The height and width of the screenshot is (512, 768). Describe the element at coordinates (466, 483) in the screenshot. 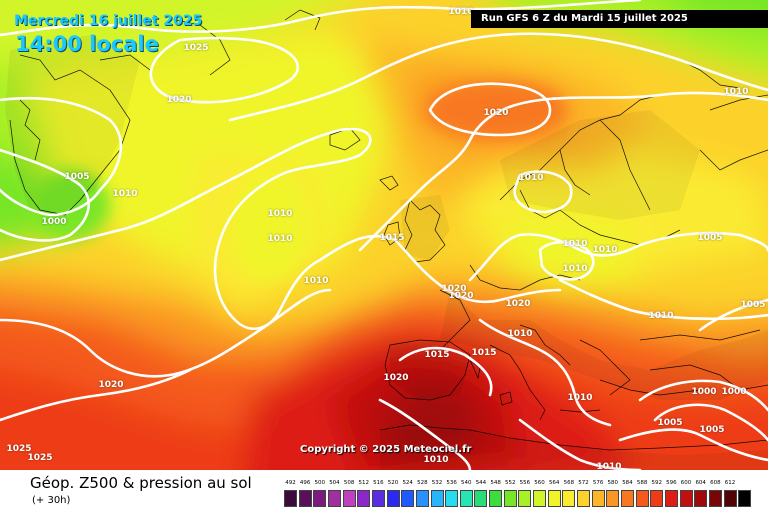

I see `scale-label: 540` at that location.